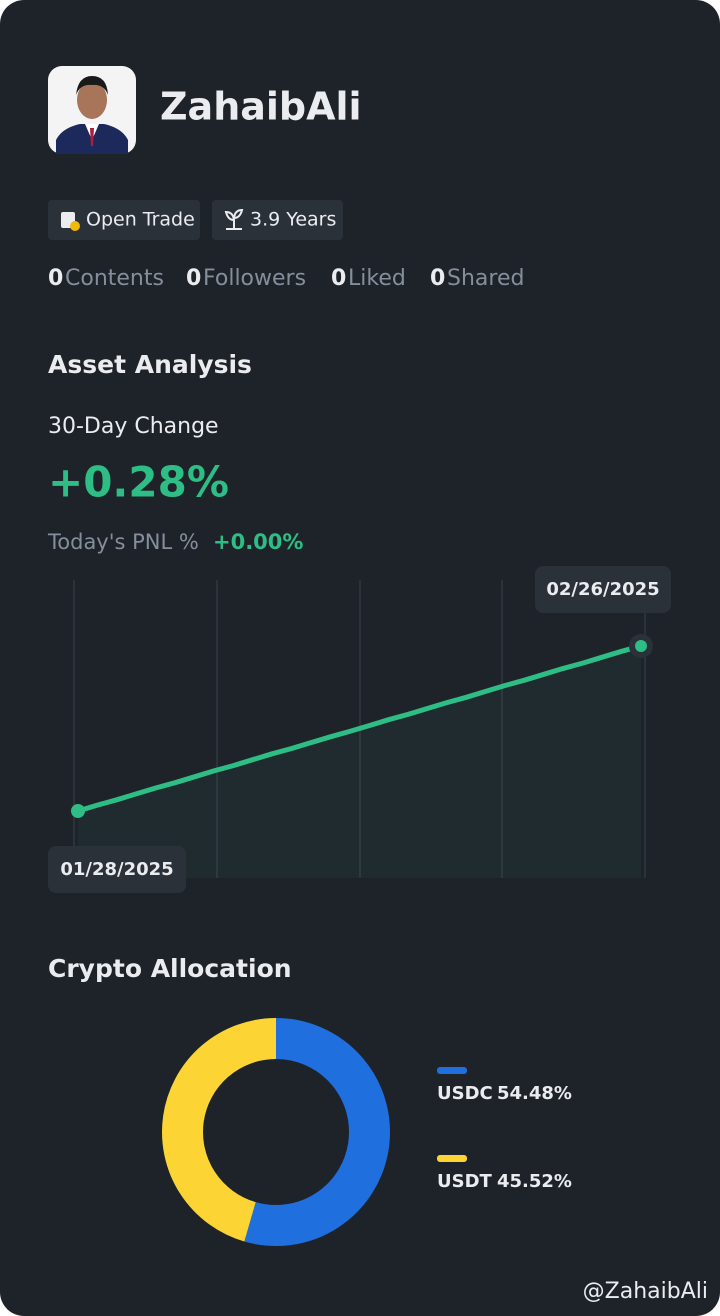 The height and width of the screenshot is (1316, 720). Describe the element at coordinates (534, 1093) in the screenshot. I see `legend-value: 54.48%` at that location.